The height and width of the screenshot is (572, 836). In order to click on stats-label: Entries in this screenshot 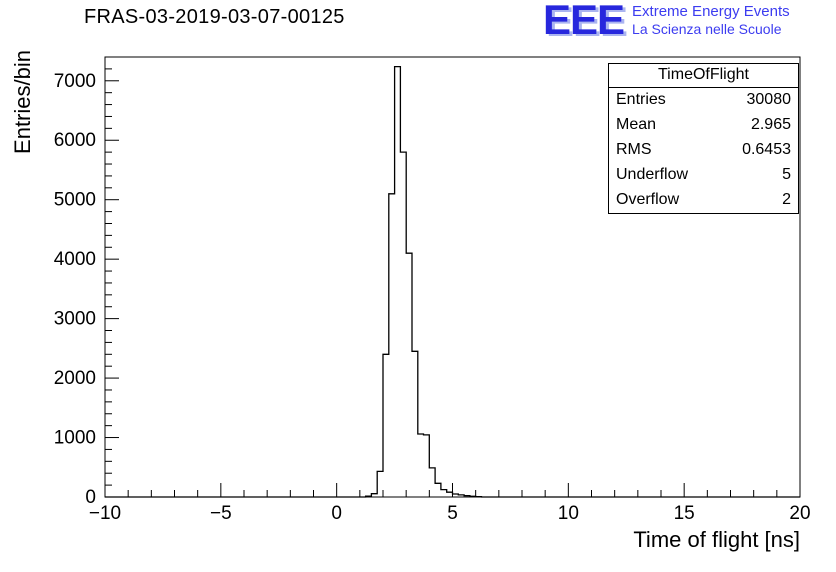, I will do `click(641, 99)`.